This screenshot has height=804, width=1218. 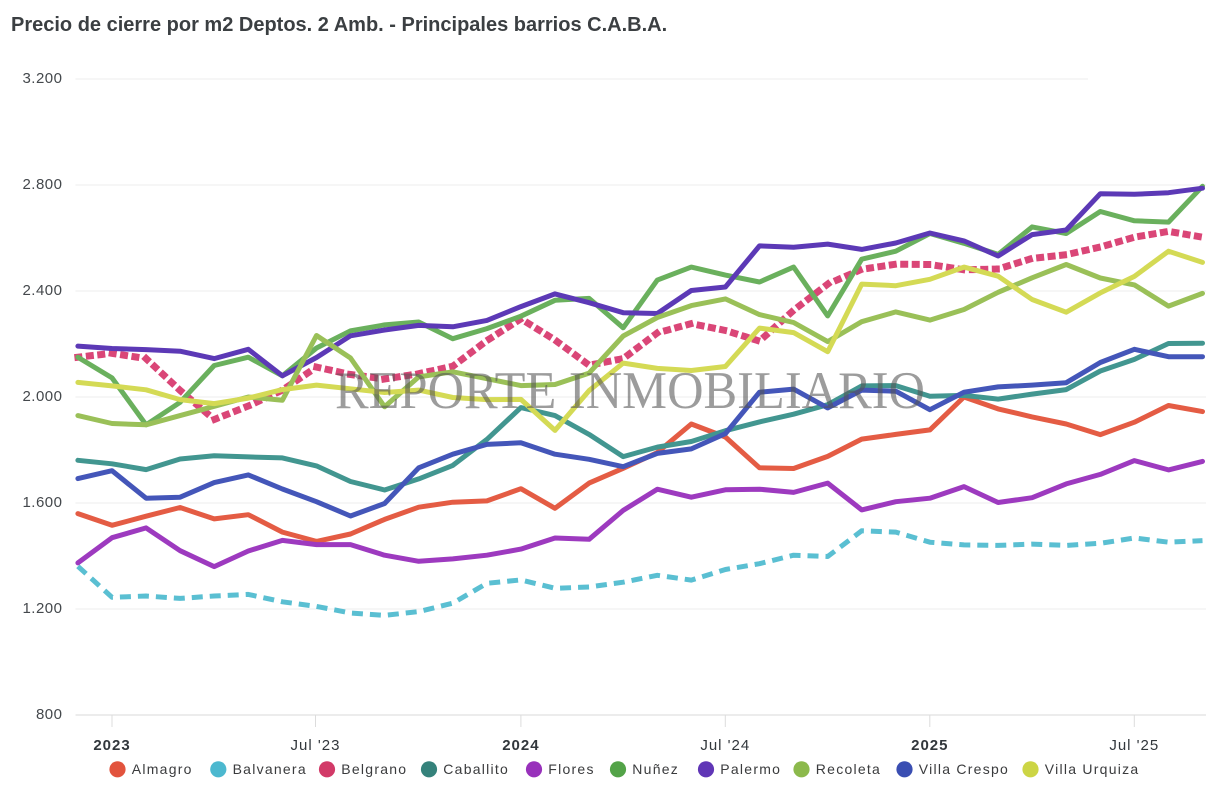 What do you see at coordinates (848, 769) in the screenshot?
I see `svg-text: Recoleta` at bounding box center [848, 769].